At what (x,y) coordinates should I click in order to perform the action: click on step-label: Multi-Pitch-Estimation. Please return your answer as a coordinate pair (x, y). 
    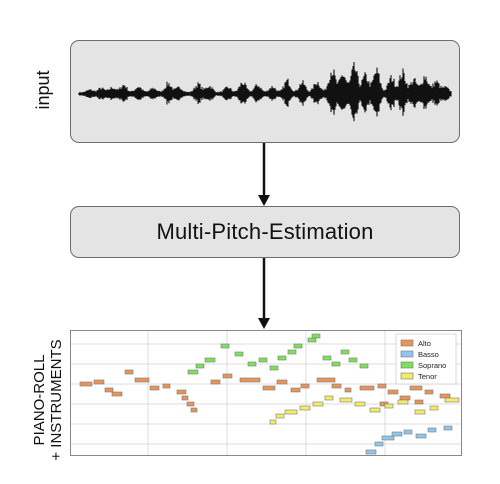
    Looking at the image, I should click on (265, 231).